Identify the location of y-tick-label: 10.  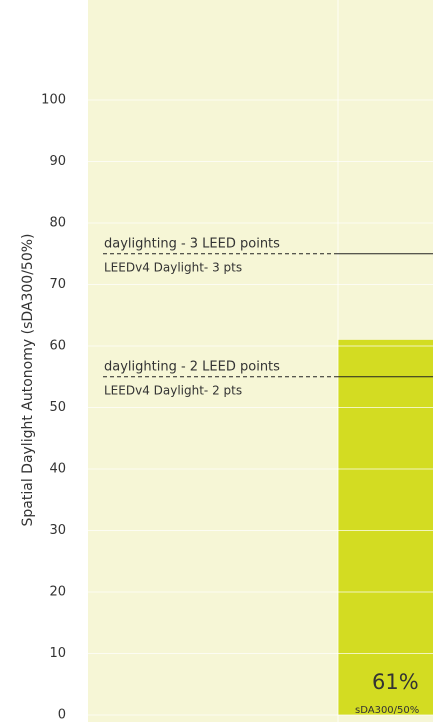
(57, 653).